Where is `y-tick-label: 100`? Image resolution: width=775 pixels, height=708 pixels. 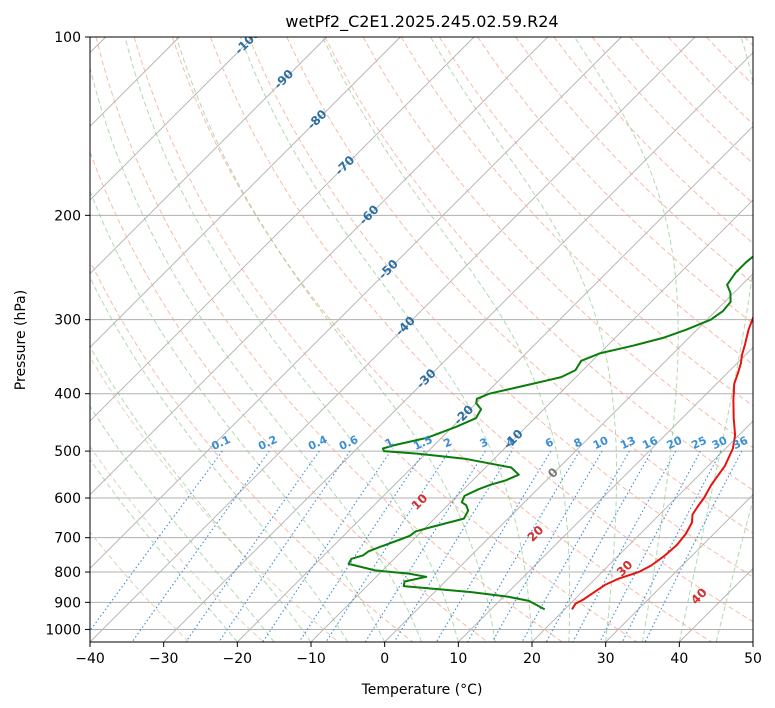
y-tick-label: 100 is located at coordinates (67, 38).